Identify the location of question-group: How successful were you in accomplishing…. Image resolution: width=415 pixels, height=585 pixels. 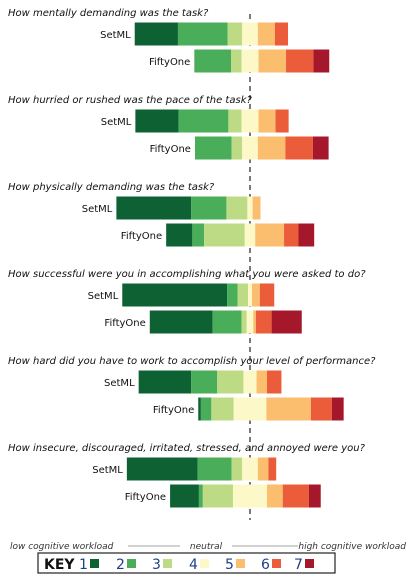
(187, 301).